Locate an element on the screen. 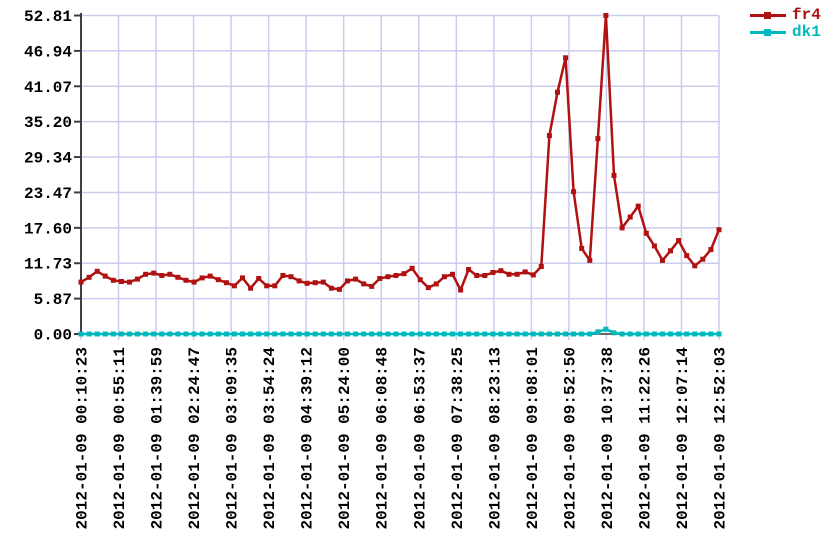  x-axis-tick-label: 2012-01-09 07:38:25 is located at coordinates (458, 438).